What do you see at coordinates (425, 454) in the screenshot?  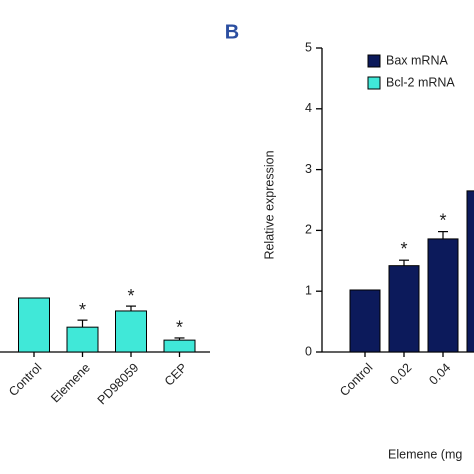 I see `x-axis-label: Elemene (mg` at bounding box center [425, 454].